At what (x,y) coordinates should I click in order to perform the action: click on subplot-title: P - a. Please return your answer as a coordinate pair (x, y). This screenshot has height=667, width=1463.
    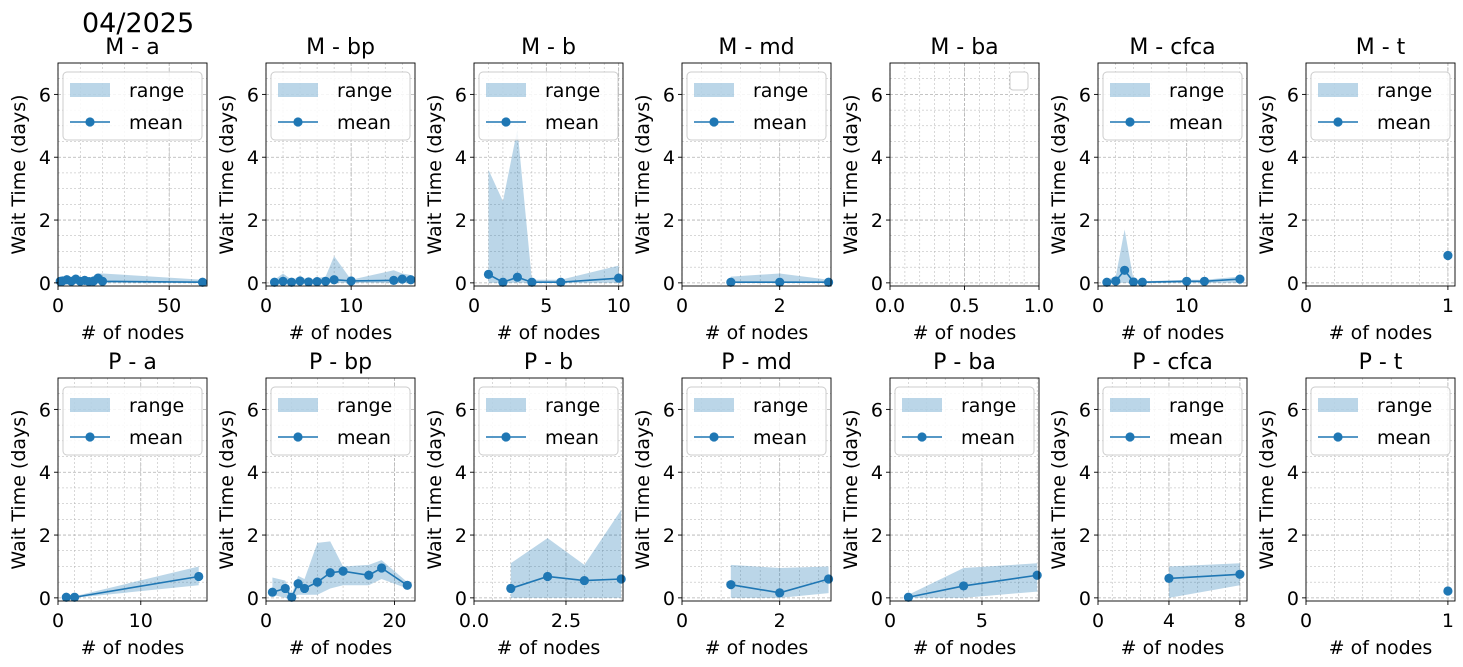
    Looking at the image, I should click on (132, 362).